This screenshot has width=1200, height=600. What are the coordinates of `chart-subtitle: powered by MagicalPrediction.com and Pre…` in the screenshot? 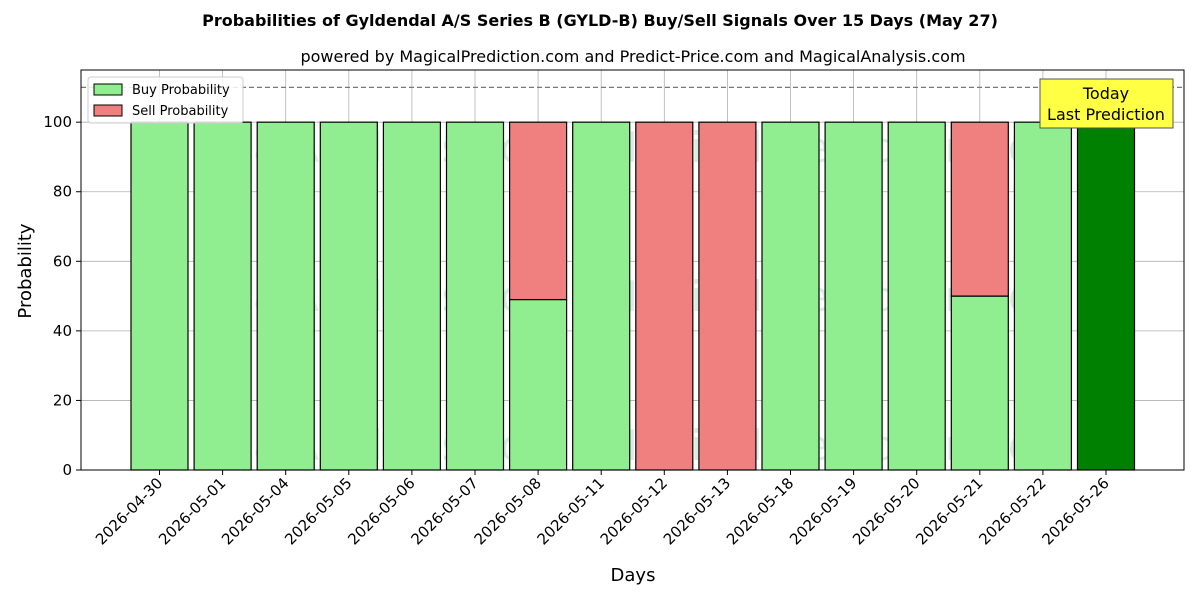 It's located at (632, 56).